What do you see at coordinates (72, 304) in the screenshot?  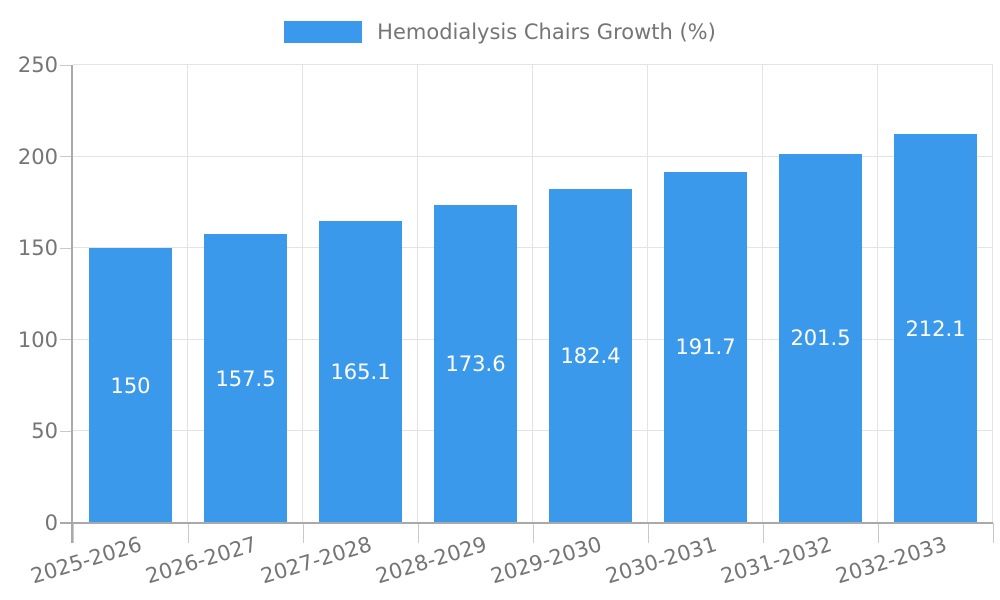 I see `y-axis-line` at bounding box center [72, 304].